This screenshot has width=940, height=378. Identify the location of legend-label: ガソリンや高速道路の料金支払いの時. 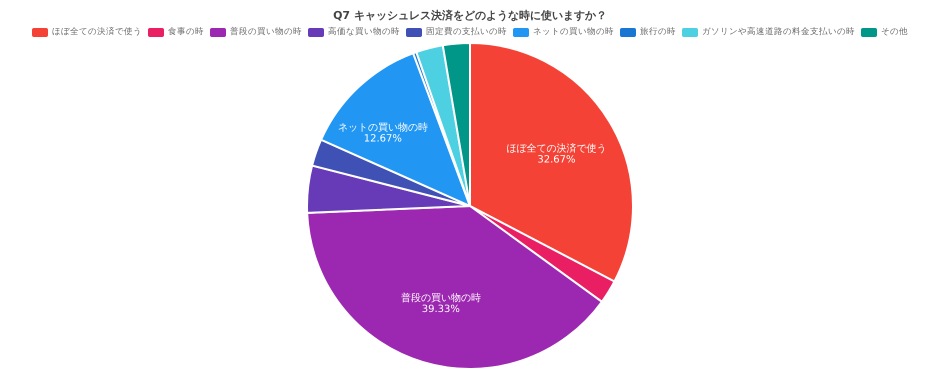
(778, 32).